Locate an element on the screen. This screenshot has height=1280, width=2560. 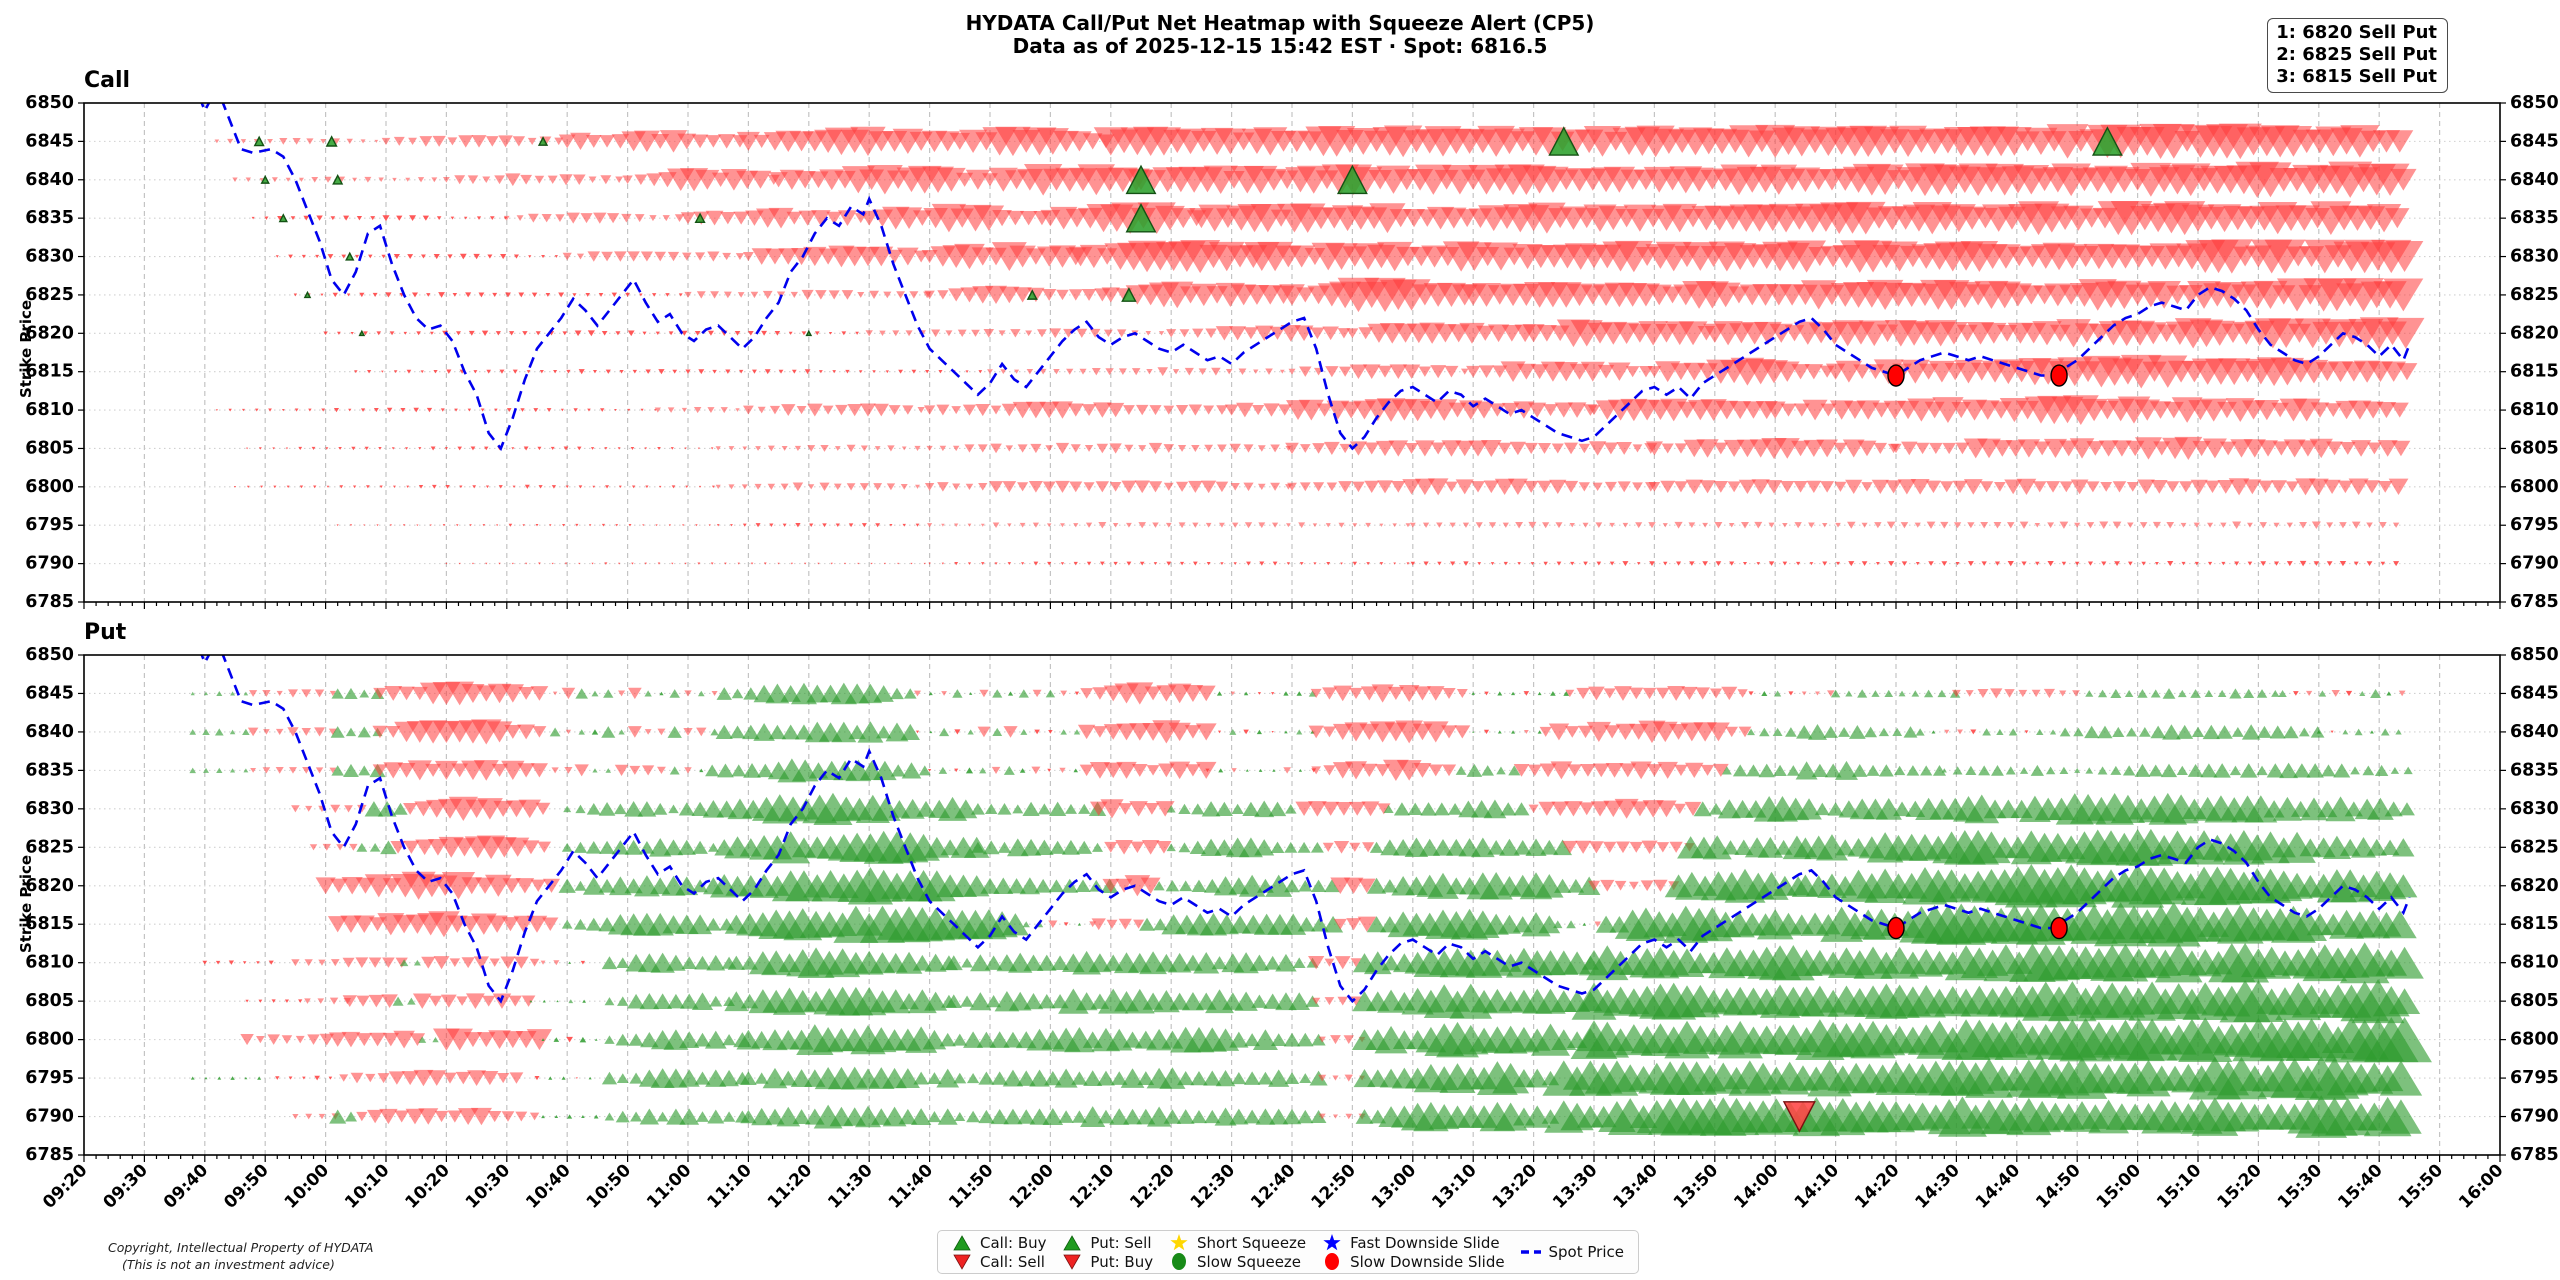
legend-item-spot-price: Spot Price is located at coordinates (1572, 1252).